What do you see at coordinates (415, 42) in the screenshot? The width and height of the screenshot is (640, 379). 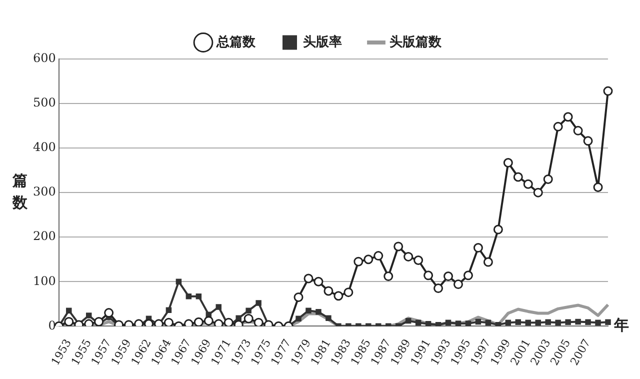 I see `legend-label: 头版篇数` at bounding box center [415, 42].